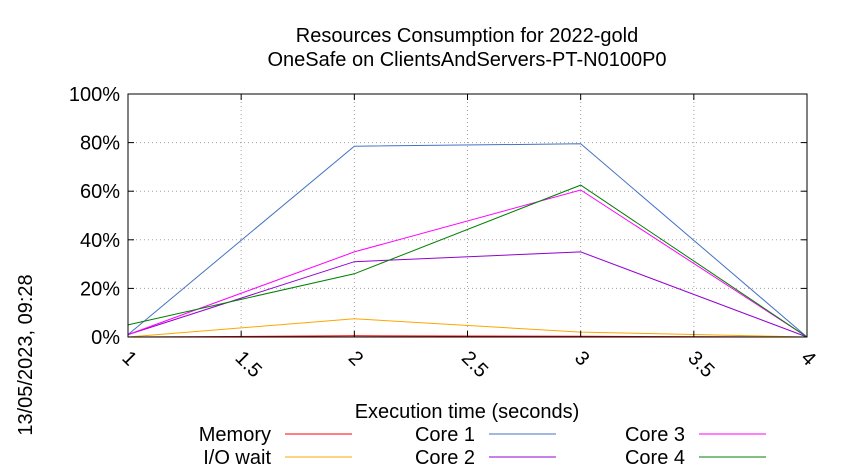 The height and width of the screenshot is (475, 850). I want to click on legend-label-core-4: Core 4, so click(655, 458).